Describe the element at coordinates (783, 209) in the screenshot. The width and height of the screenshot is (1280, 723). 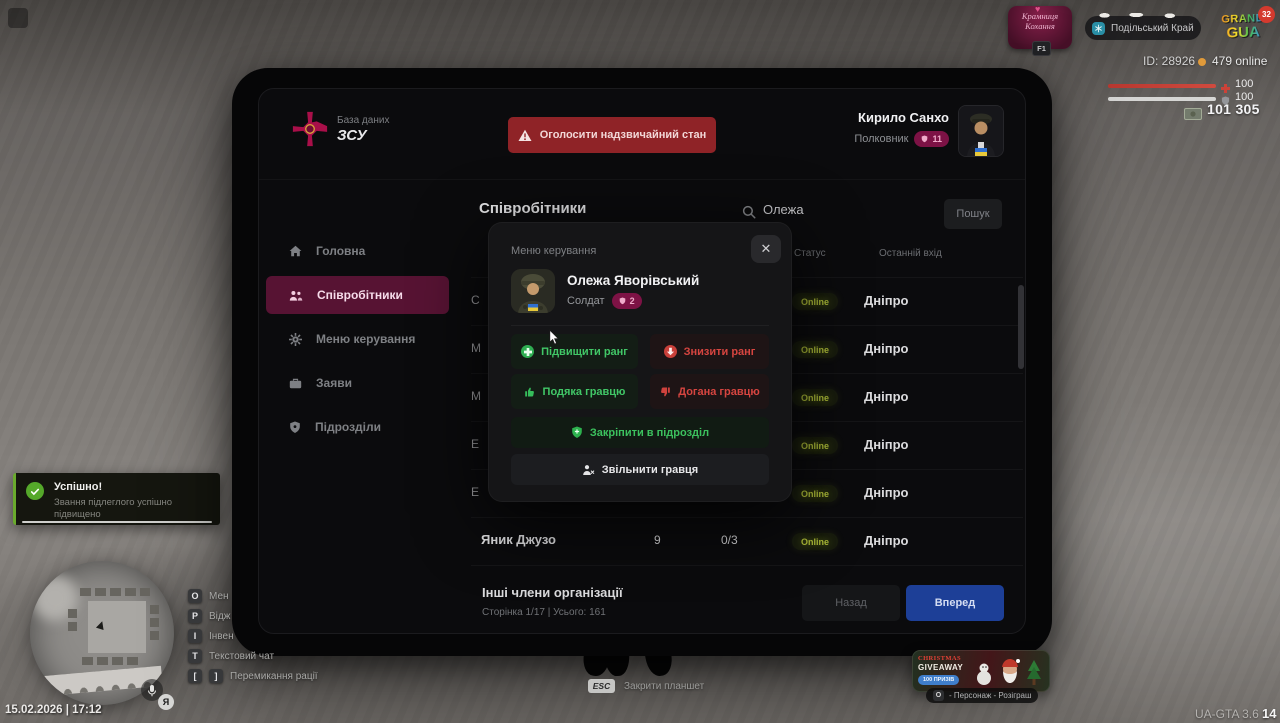
I see `search-input: Олежа` at that location.